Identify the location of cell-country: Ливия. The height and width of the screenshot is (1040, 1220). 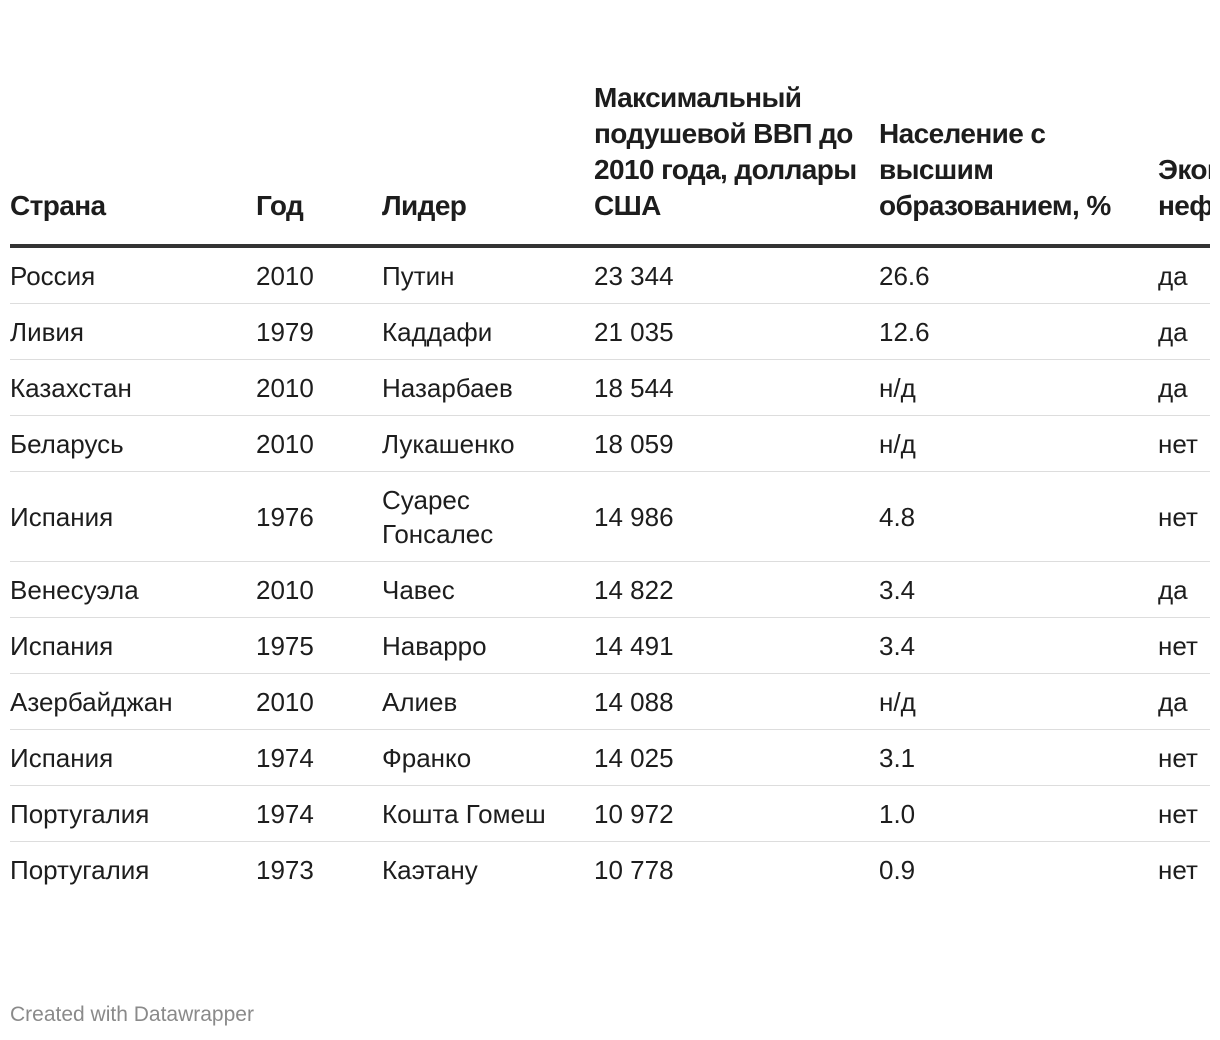
(133, 331).